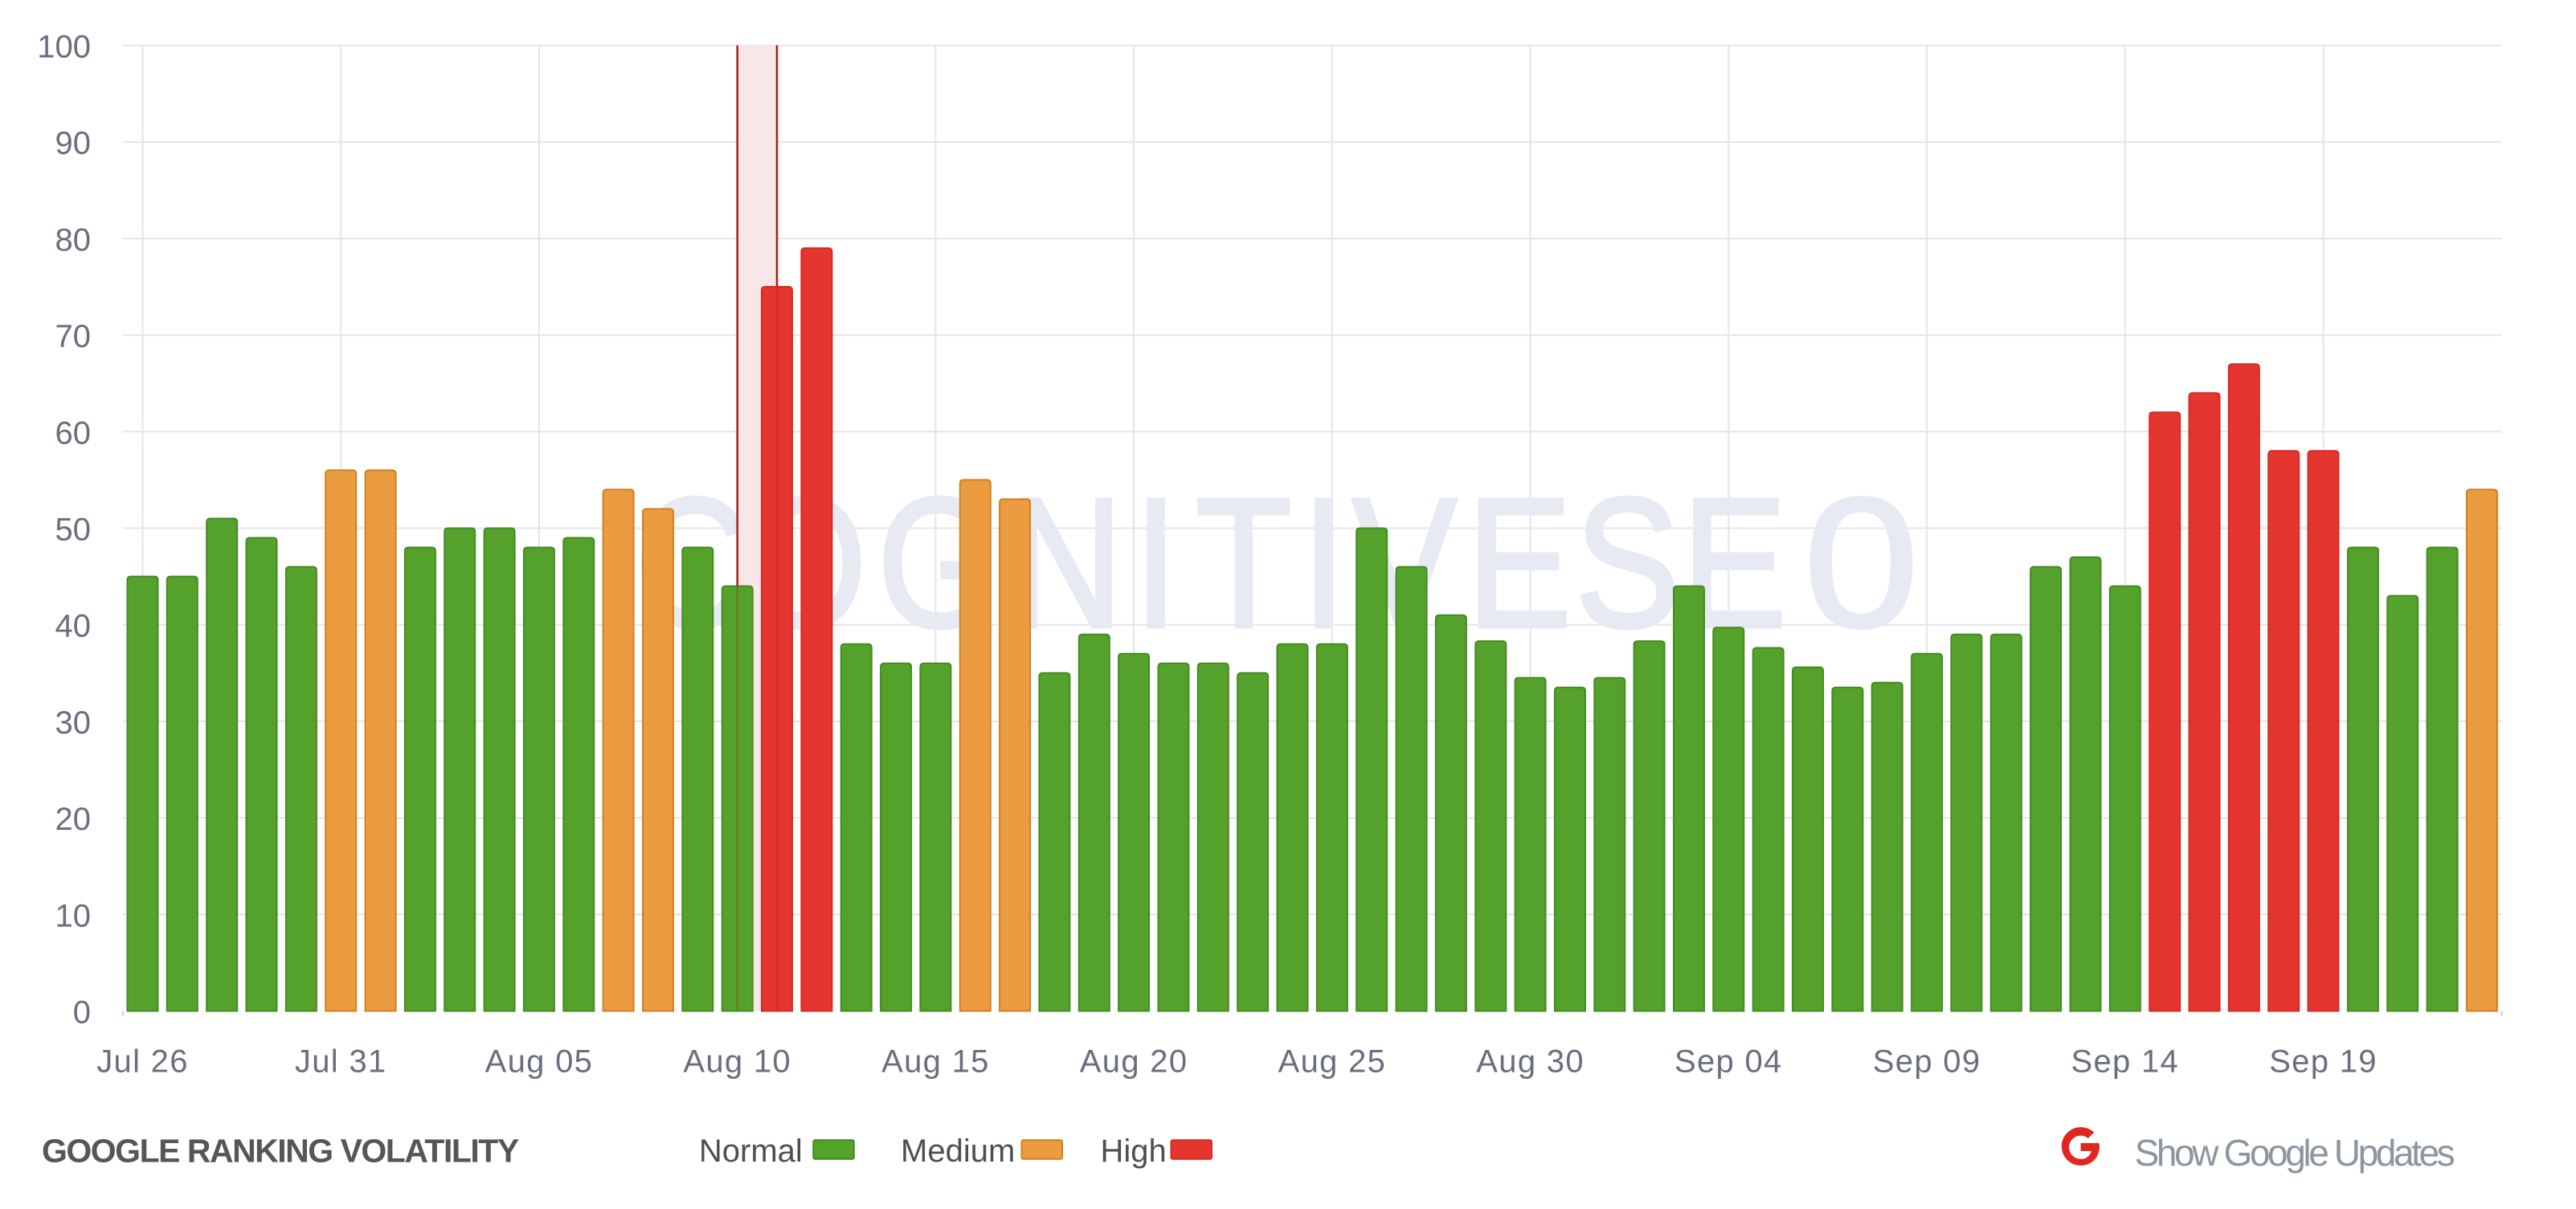  Describe the element at coordinates (73, 819) in the screenshot. I see `svg-text: 20` at that location.